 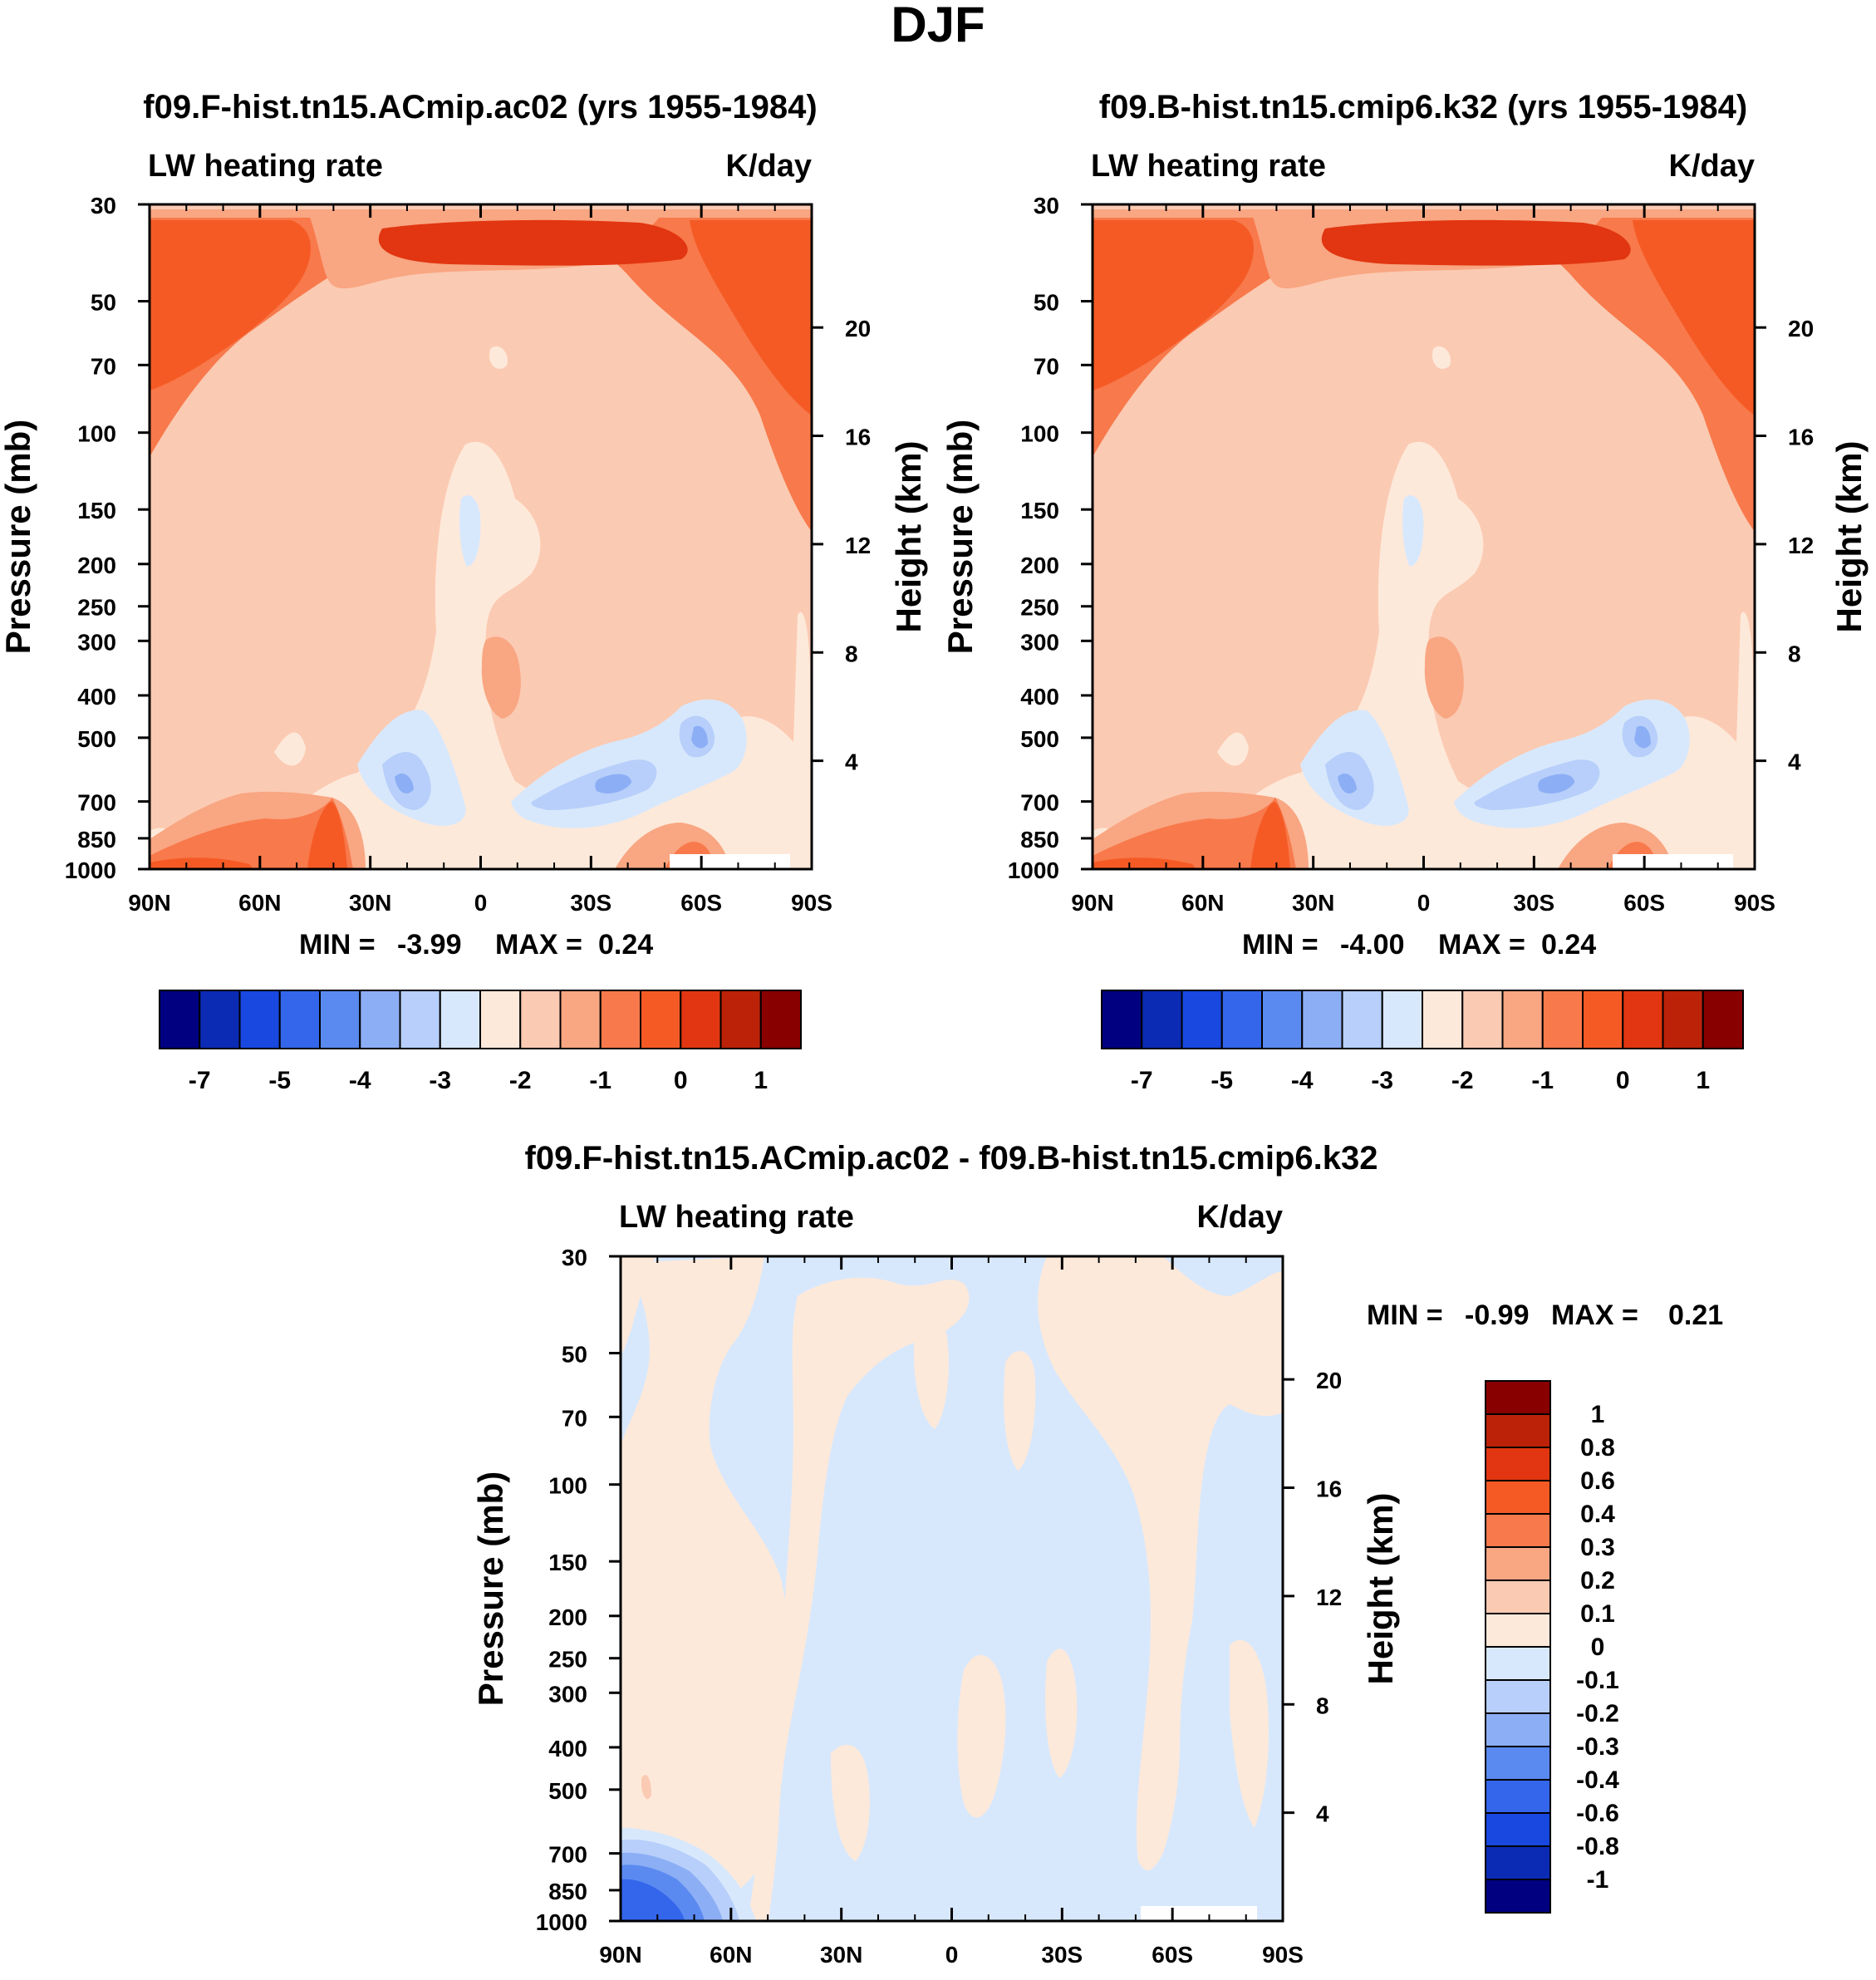 I want to click on y-tick-label: 70, so click(x=574, y=1418).